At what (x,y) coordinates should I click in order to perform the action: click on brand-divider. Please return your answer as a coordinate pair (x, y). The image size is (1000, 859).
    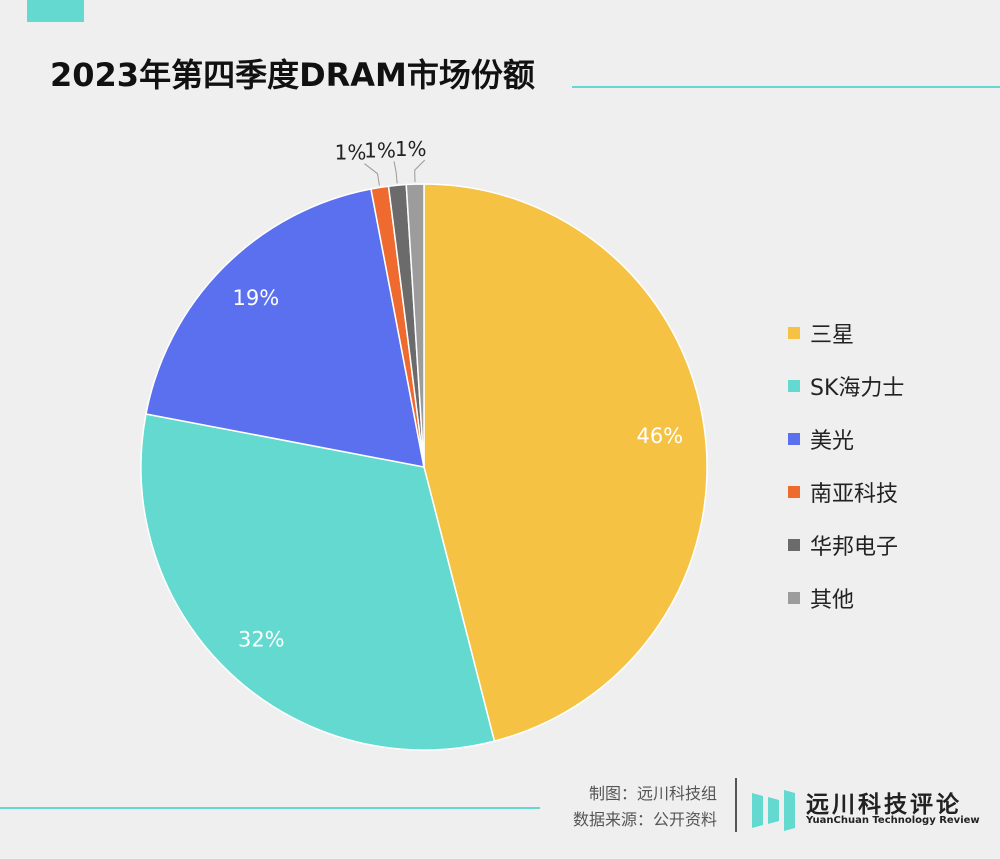
    Looking at the image, I should click on (736, 805).